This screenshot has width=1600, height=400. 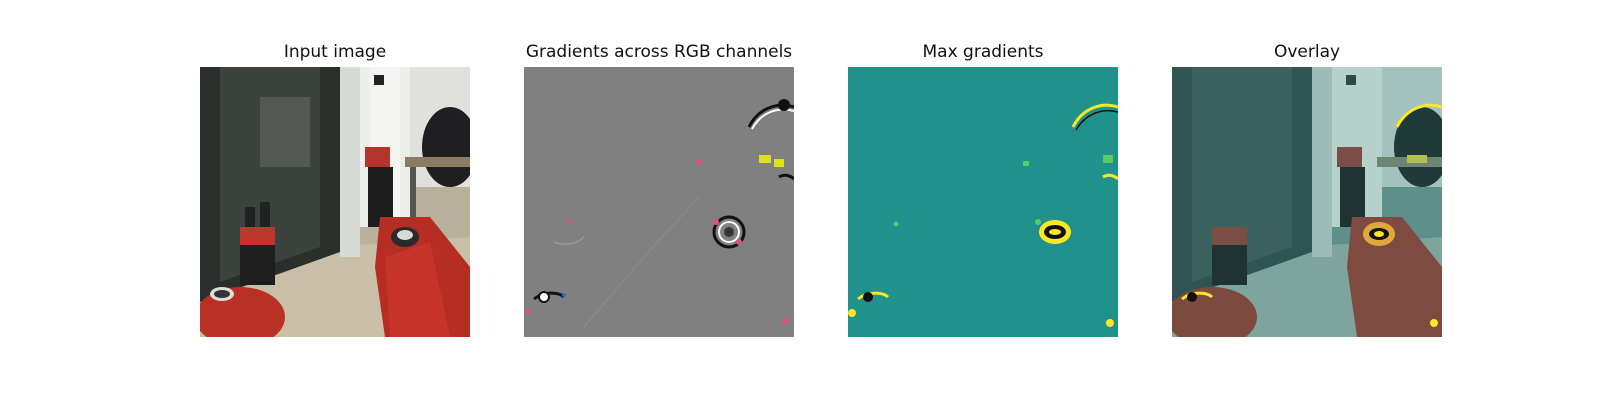 What do you see at coordinates (335, 52) in the screenshot?
I see `panel-title: Input image` at bounding box center [335, 52].